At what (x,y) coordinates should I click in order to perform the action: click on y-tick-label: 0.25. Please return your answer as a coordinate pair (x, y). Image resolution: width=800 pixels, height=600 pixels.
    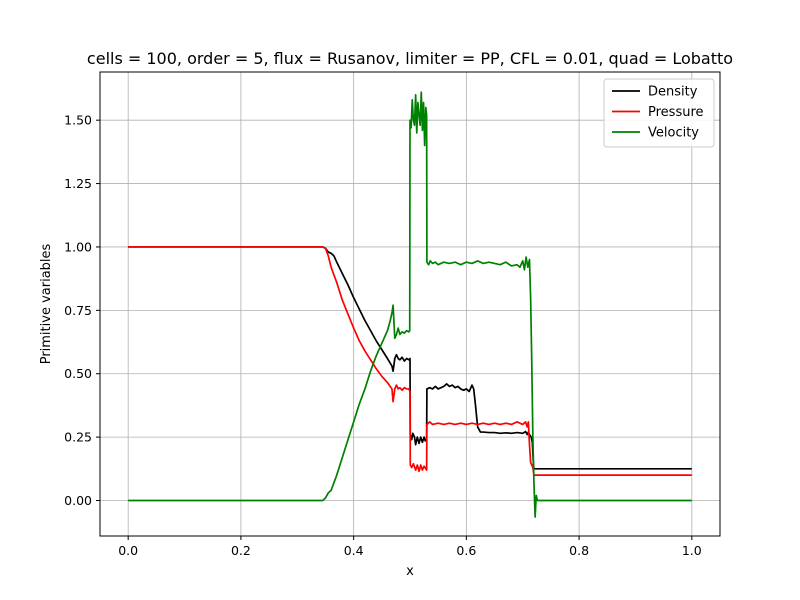
    Looking at the image, I should click on (78, 437).